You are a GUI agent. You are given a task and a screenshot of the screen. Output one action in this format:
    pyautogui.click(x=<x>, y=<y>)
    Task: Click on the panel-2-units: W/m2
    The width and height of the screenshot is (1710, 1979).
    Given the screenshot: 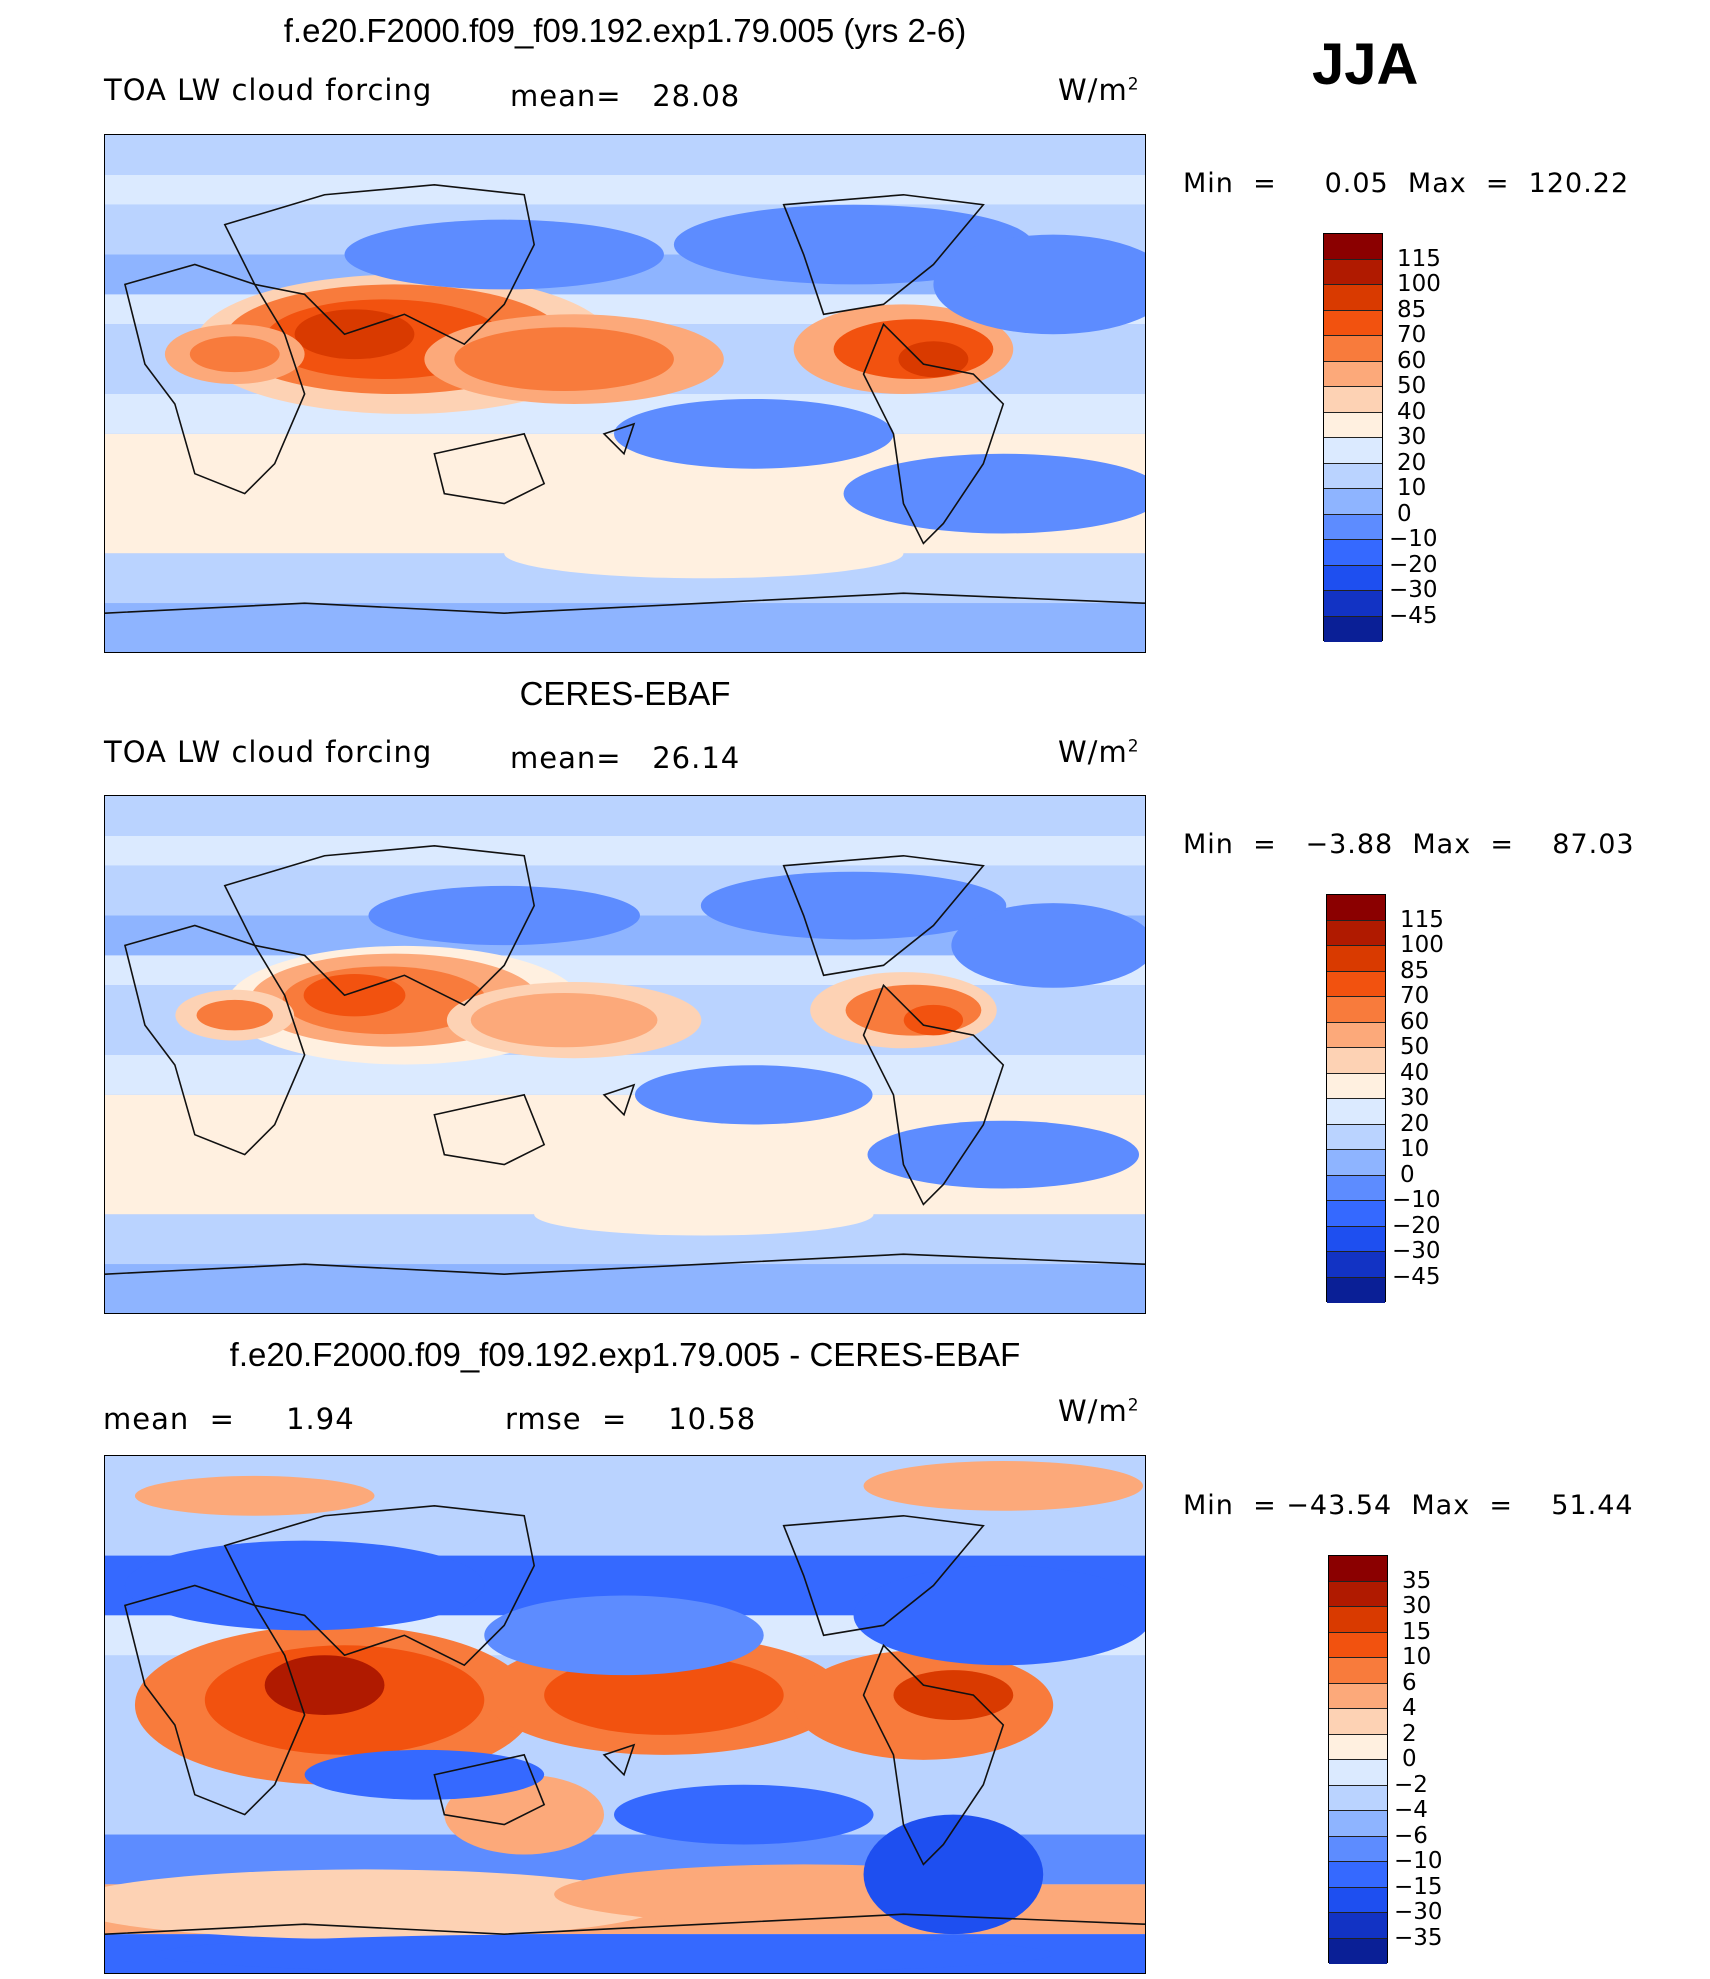 What is the action you would take?
    pyautogui.click(x=1099, y=752)
    